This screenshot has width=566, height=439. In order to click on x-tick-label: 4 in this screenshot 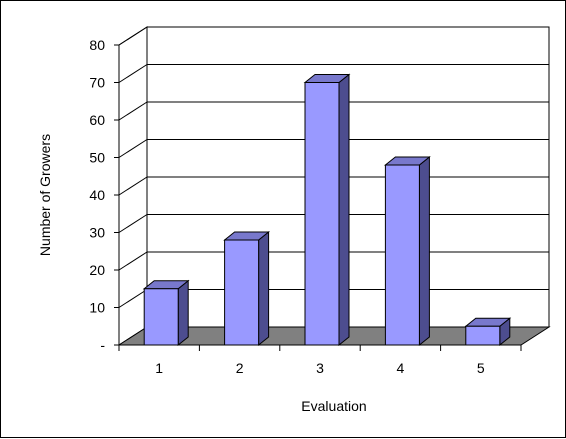, I will do `click(401, 368)`.